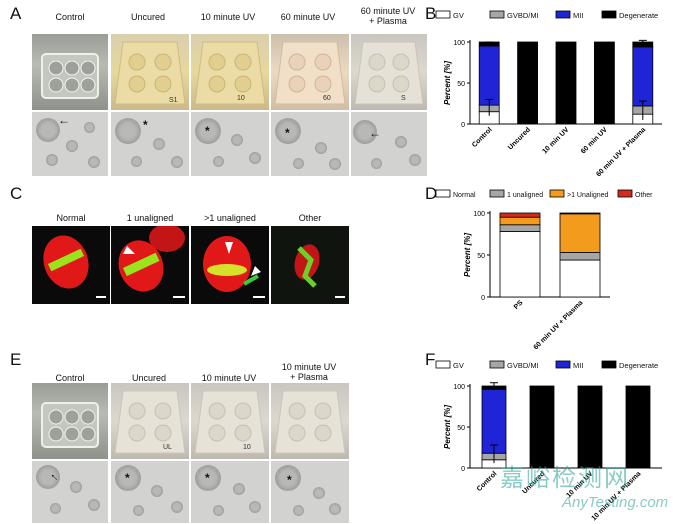  I want to click on watermark-en: AnyTesting.com, so click(615, 502).